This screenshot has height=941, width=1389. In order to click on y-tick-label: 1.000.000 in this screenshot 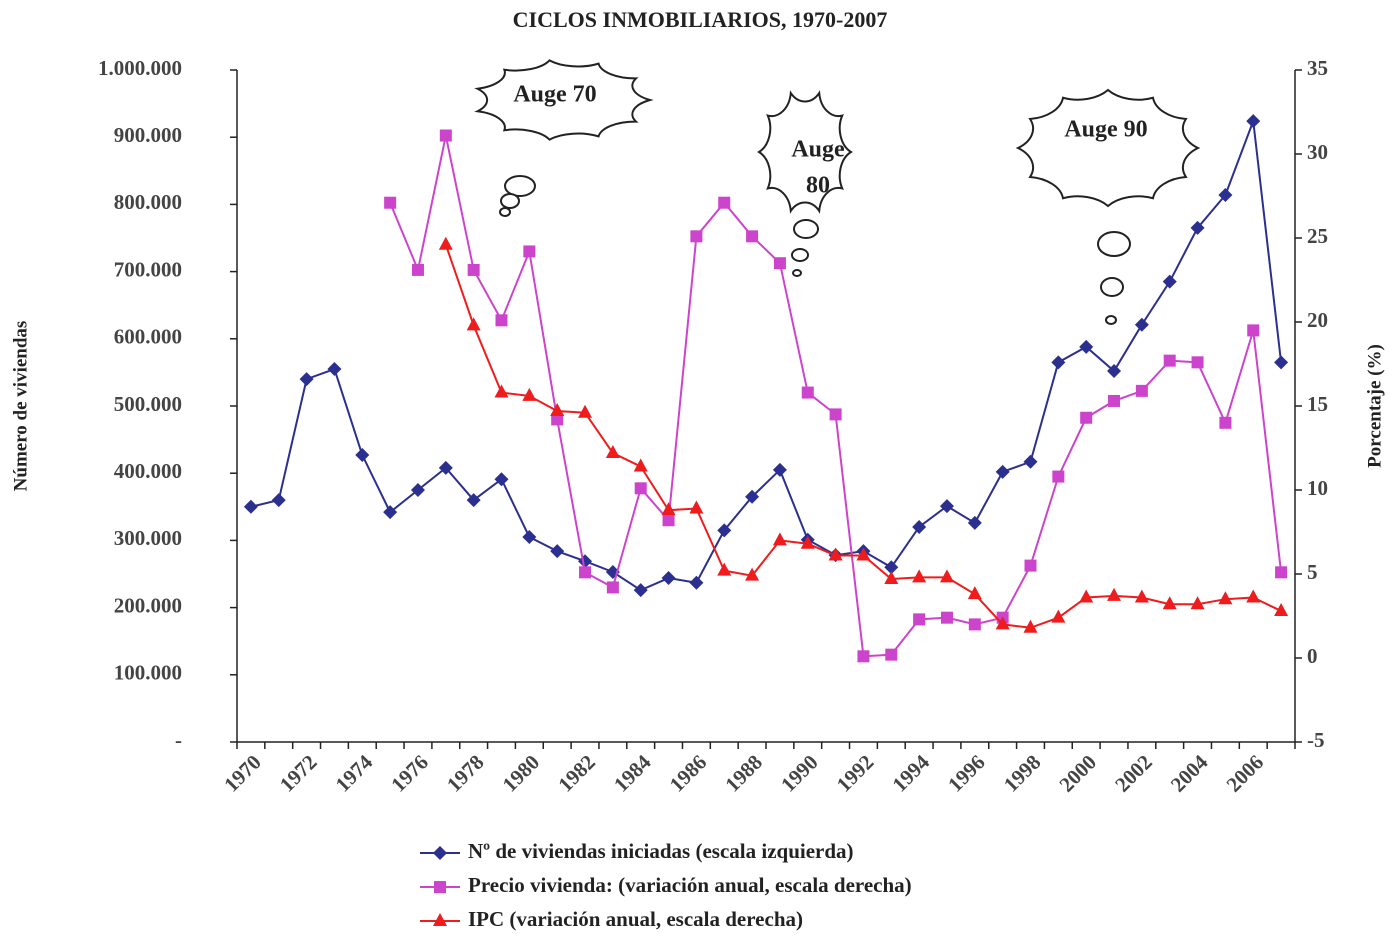, I will do `click(140, 68)`.